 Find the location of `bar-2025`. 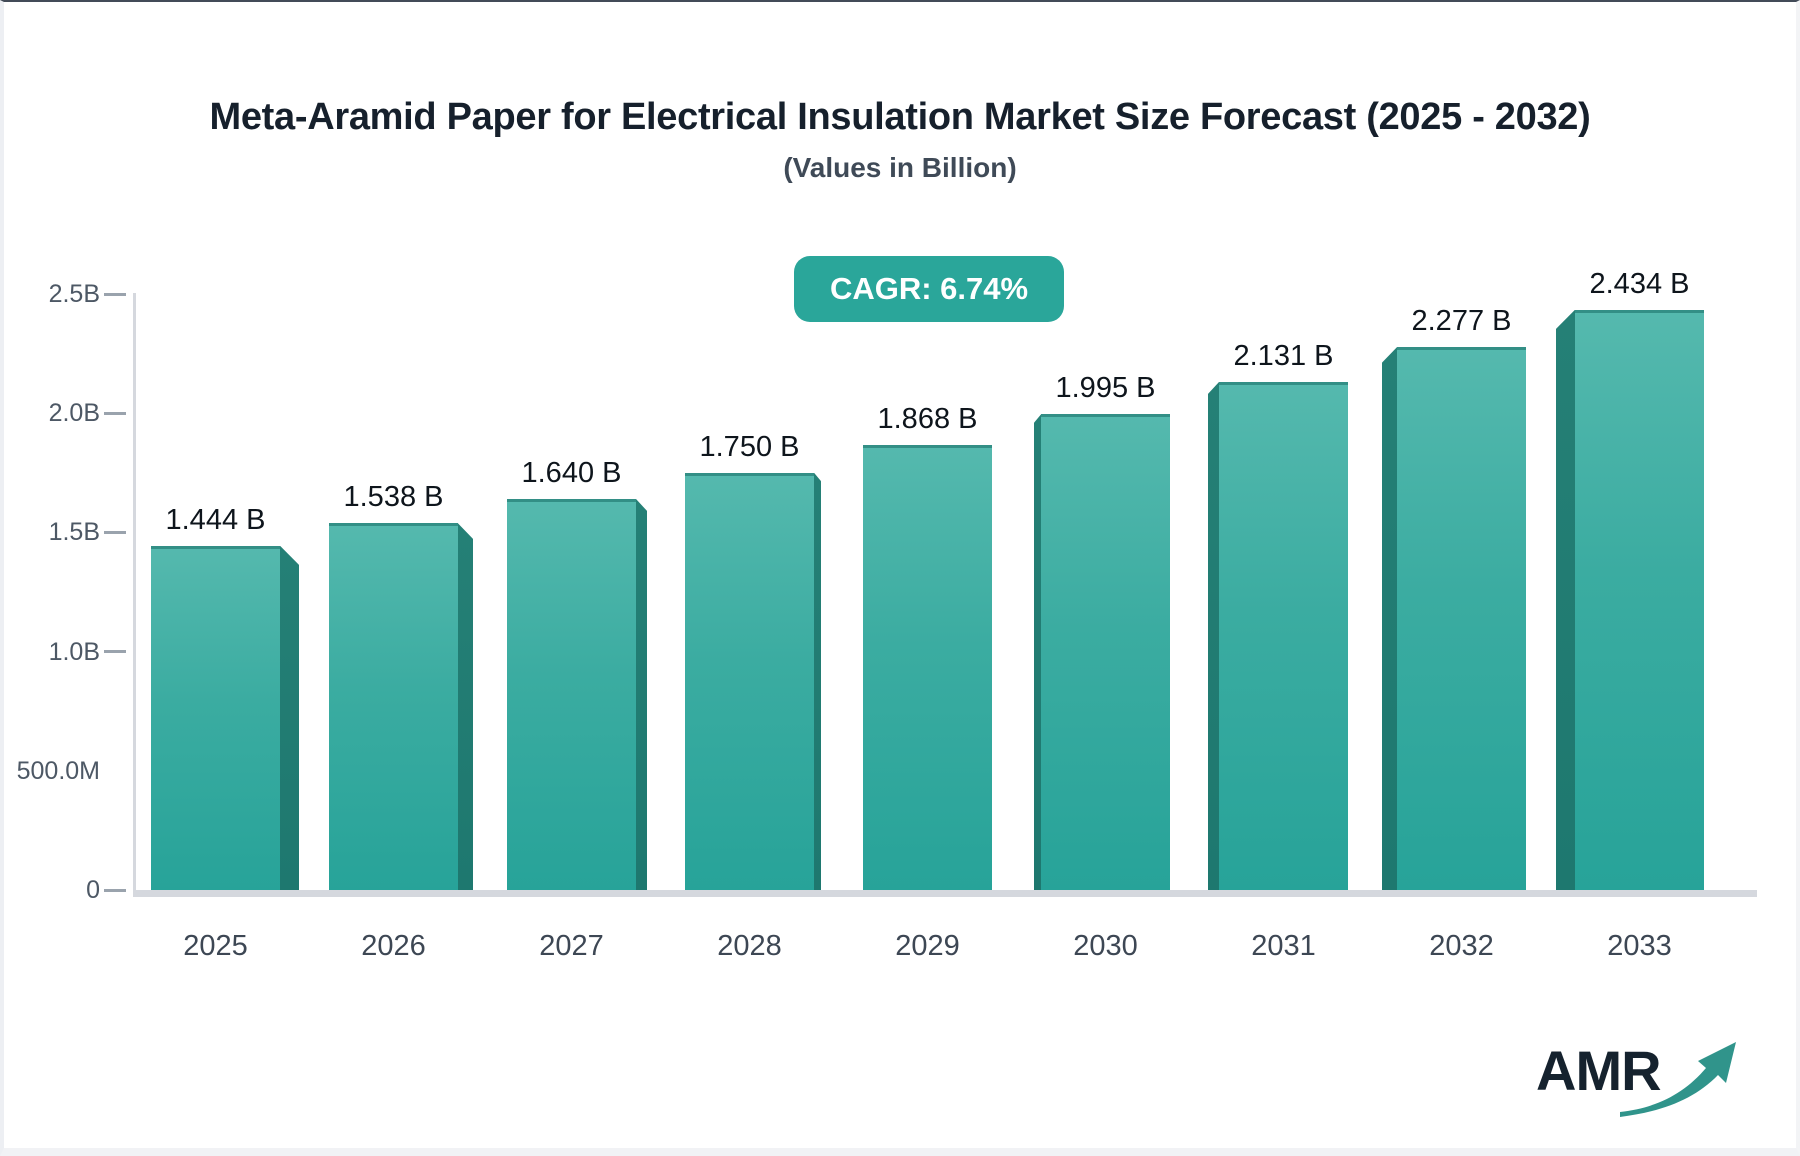

bar-2025 is located at coordinates (215, 717).